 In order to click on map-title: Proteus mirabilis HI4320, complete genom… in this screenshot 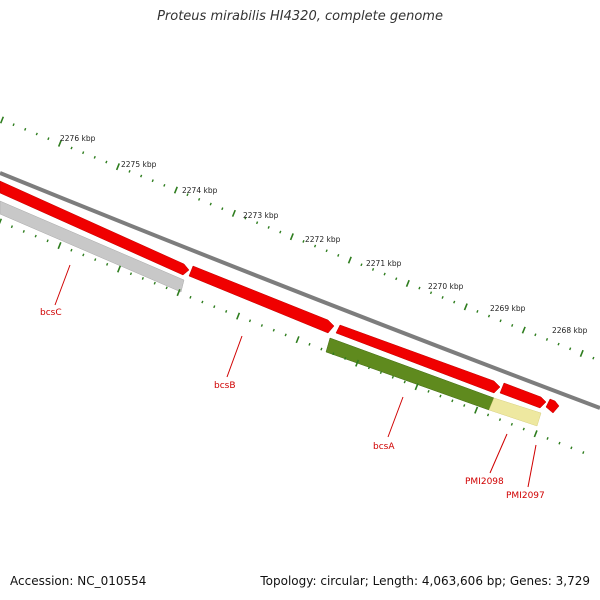, I will do `click(300, 16)`.